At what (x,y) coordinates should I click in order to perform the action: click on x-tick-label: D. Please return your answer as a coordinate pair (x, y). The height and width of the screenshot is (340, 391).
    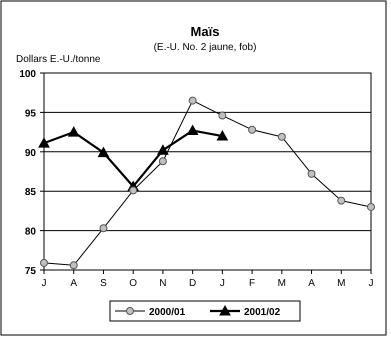
    Looking at the image, I should click on (192, 283).